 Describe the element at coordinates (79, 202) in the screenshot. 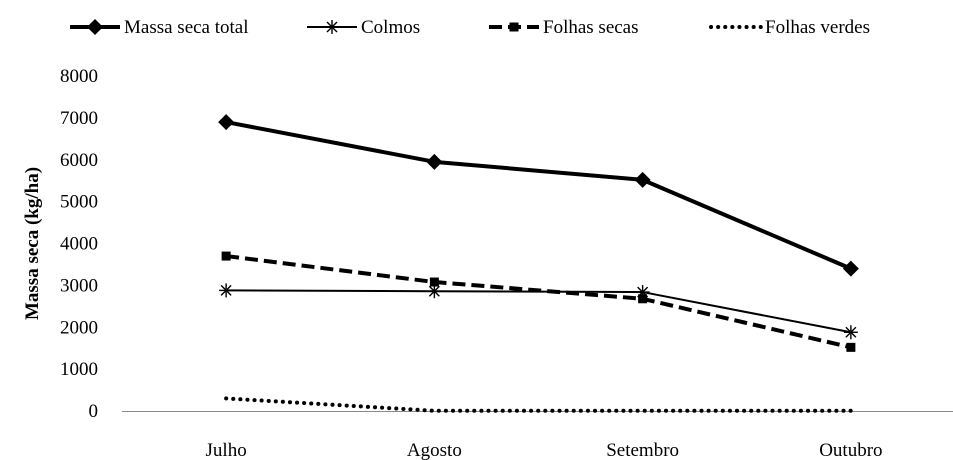

I see `y-tick-label: 5000` at that location.